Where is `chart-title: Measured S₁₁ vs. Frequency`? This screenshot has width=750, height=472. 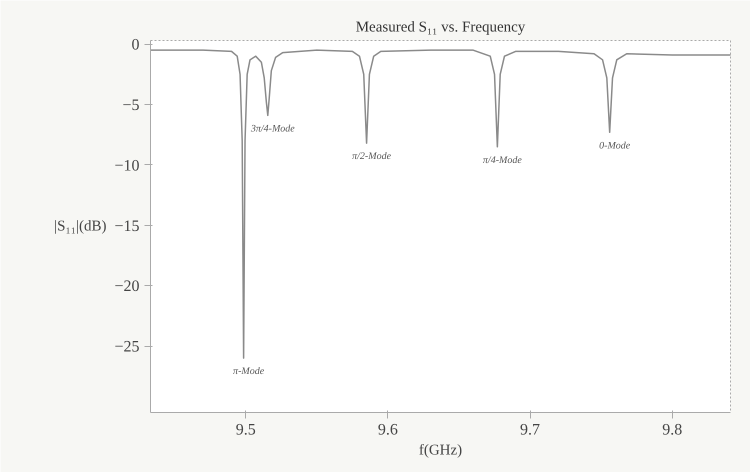
chart-title: Measured S₁₁ vs. Frequency is located at coordinates (441, 28).